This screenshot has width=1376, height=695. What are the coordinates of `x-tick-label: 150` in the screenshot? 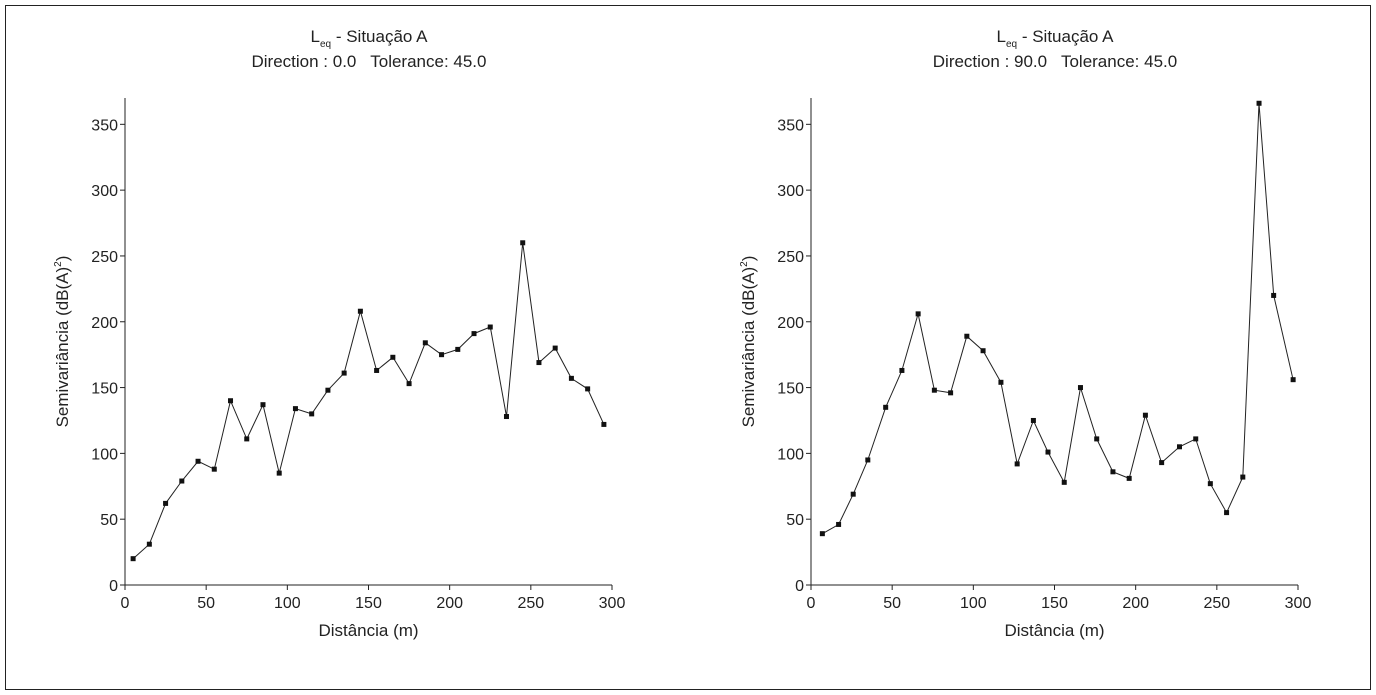 It's located at (368, 603).